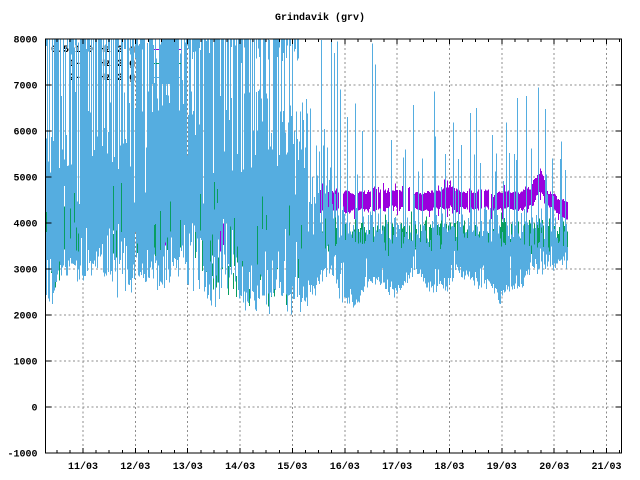 Image resolution: width=640 pixels, height=480 pixels. Describe the element at coordinates (188, 467) in the screenshot. I see `svg-text: 13/03` at that location.